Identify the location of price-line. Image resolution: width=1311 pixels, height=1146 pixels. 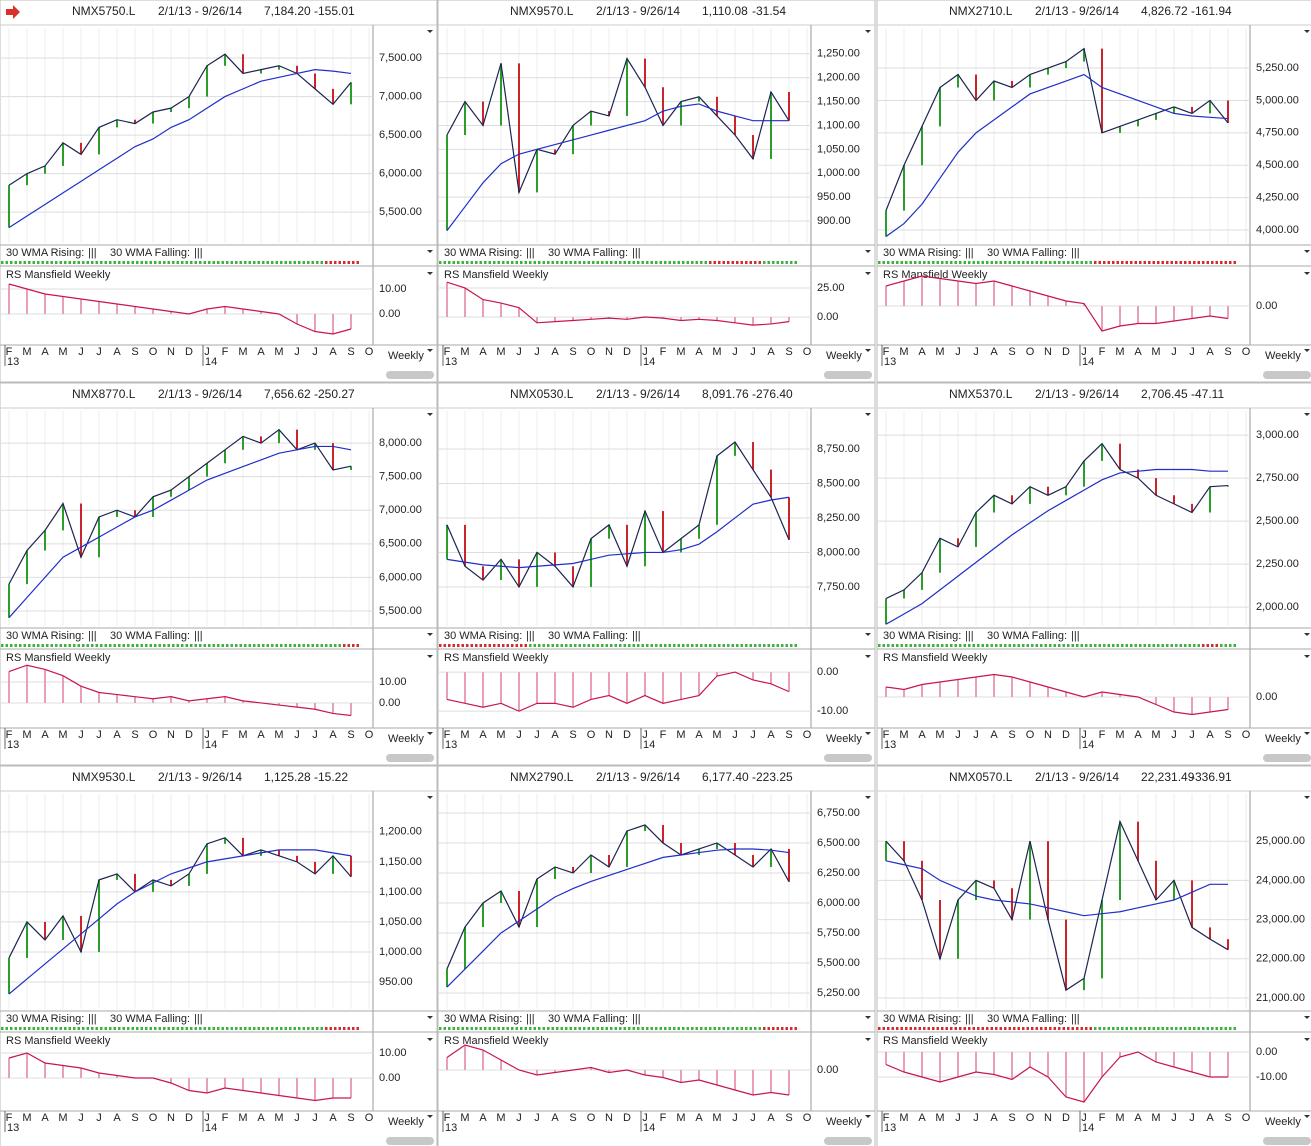
(1057, 905).